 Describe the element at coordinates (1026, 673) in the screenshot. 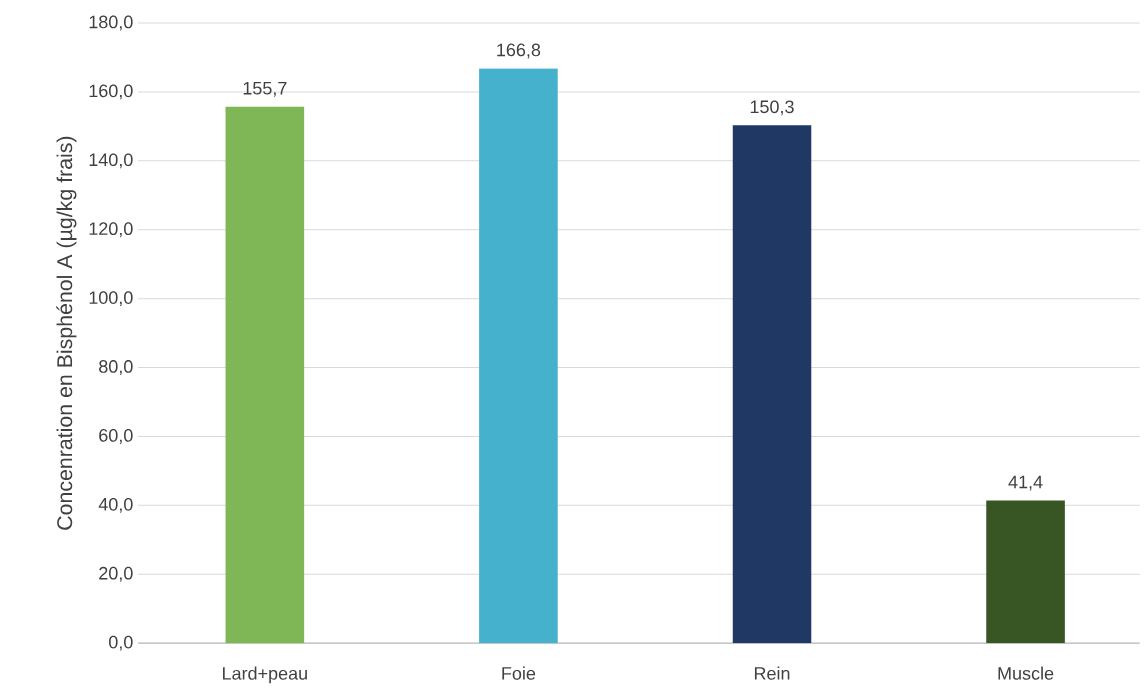

I see `x-tick-label: Muscle` at that location.